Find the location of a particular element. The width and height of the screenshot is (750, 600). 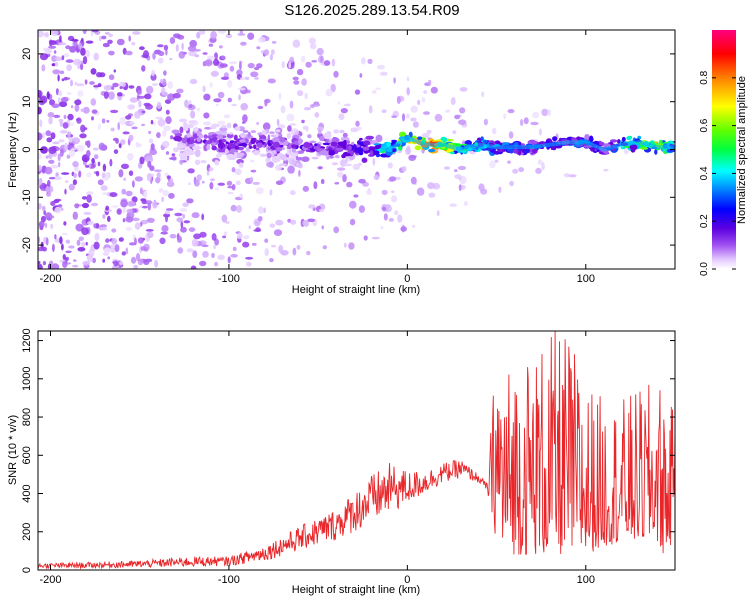

figure-title: S126.2025.289.13.54.R09 is located at coordinates (371, 10).